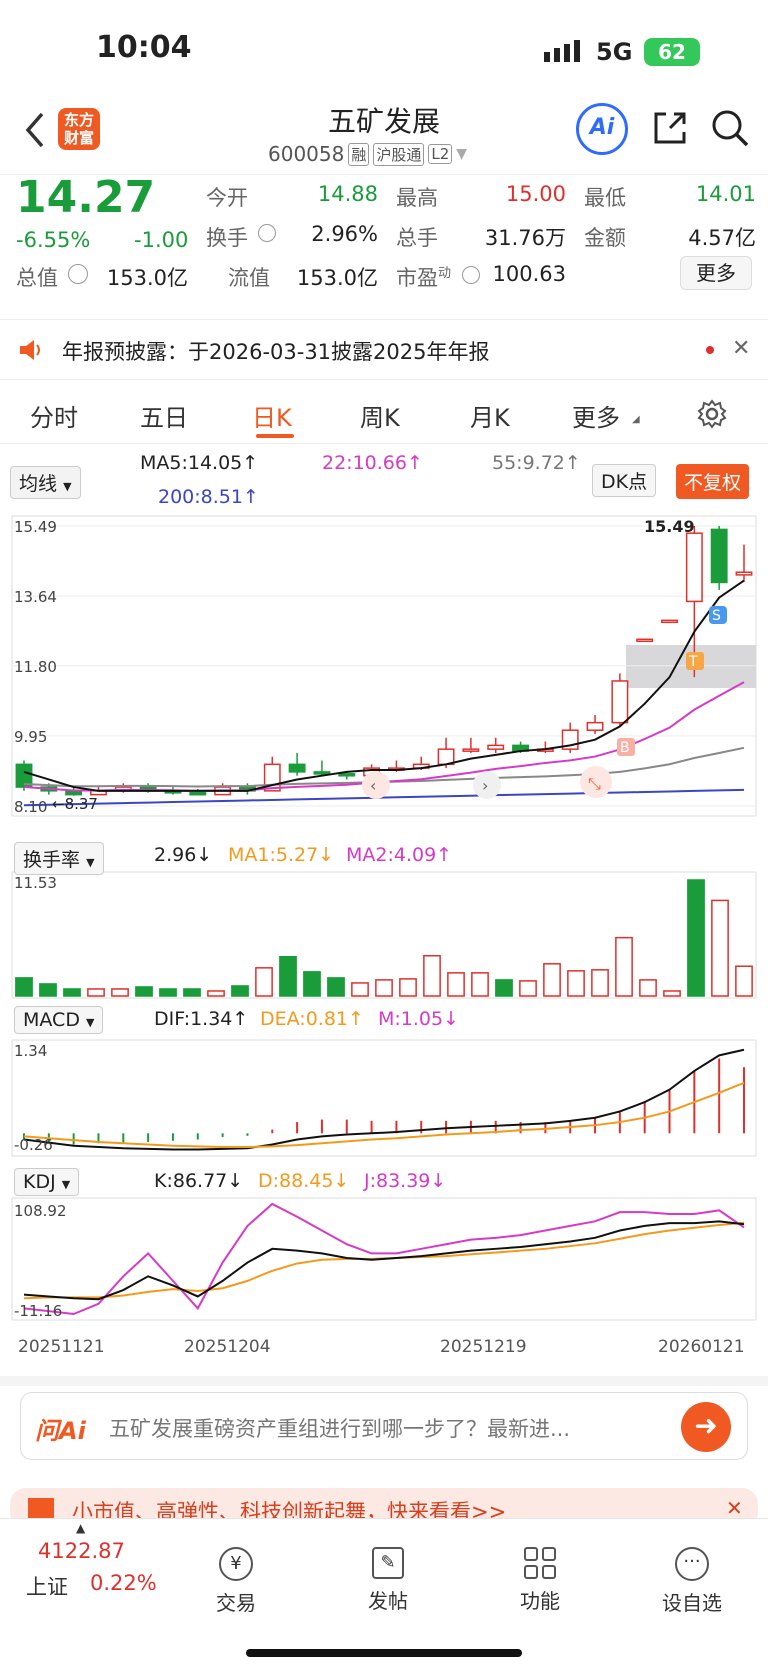 This screenshot has height=1665, width=768. I want to click on nav-post: ✎ 发帖, so click(388, 1580).